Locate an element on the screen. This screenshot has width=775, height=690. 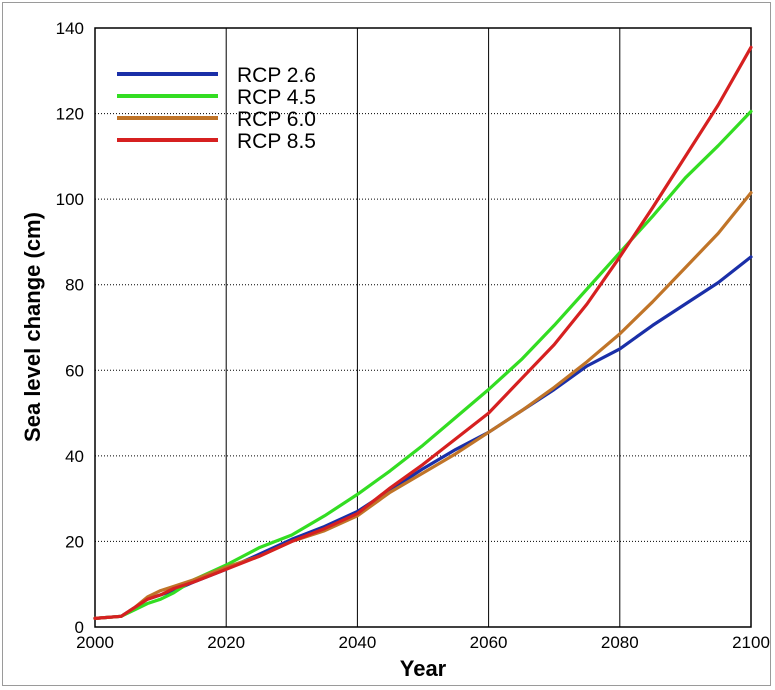
x-tick-label-5: 2100 is located at coordinates (751, 642).